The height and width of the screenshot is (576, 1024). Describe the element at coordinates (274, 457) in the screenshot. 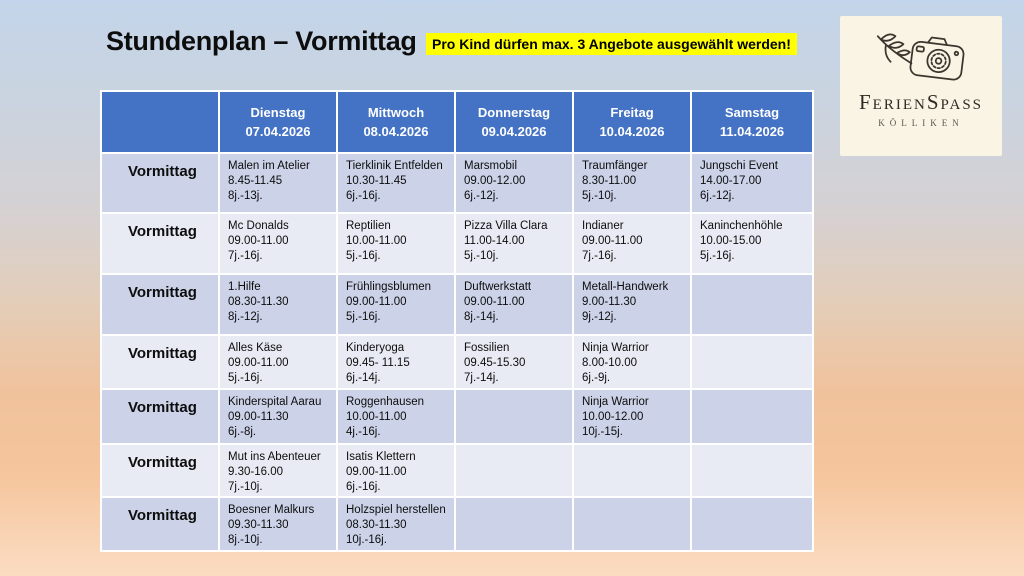

I see `activity-name: Mut ins Abenteuer` at that location.